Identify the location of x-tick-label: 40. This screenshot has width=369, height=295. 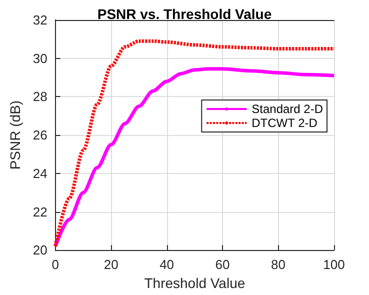
(167, 264).